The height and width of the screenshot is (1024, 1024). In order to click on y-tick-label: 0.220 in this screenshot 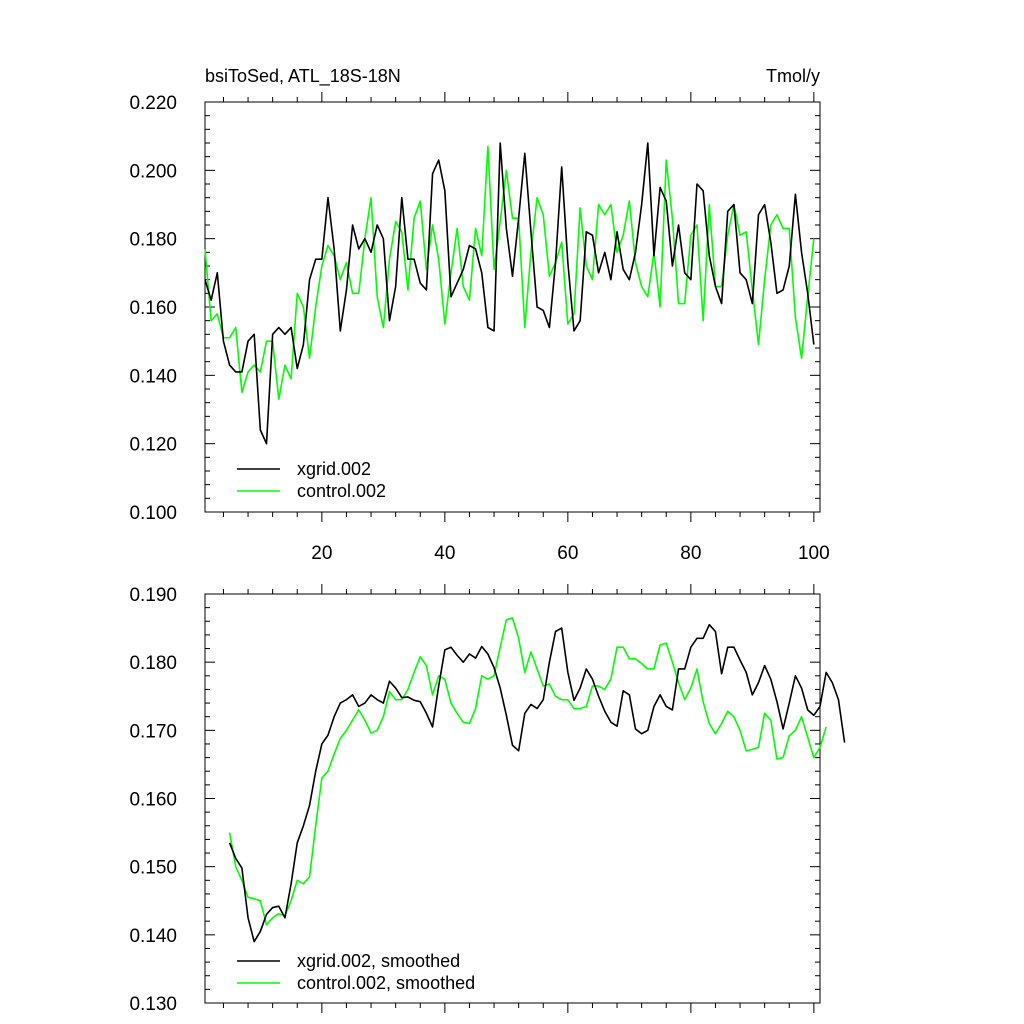, I will do `click(153, 103)`.